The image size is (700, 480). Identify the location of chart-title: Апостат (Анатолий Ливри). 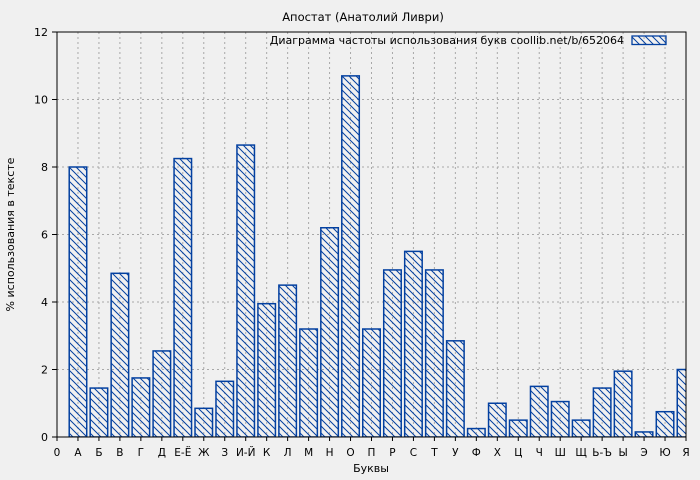
(363, 17).